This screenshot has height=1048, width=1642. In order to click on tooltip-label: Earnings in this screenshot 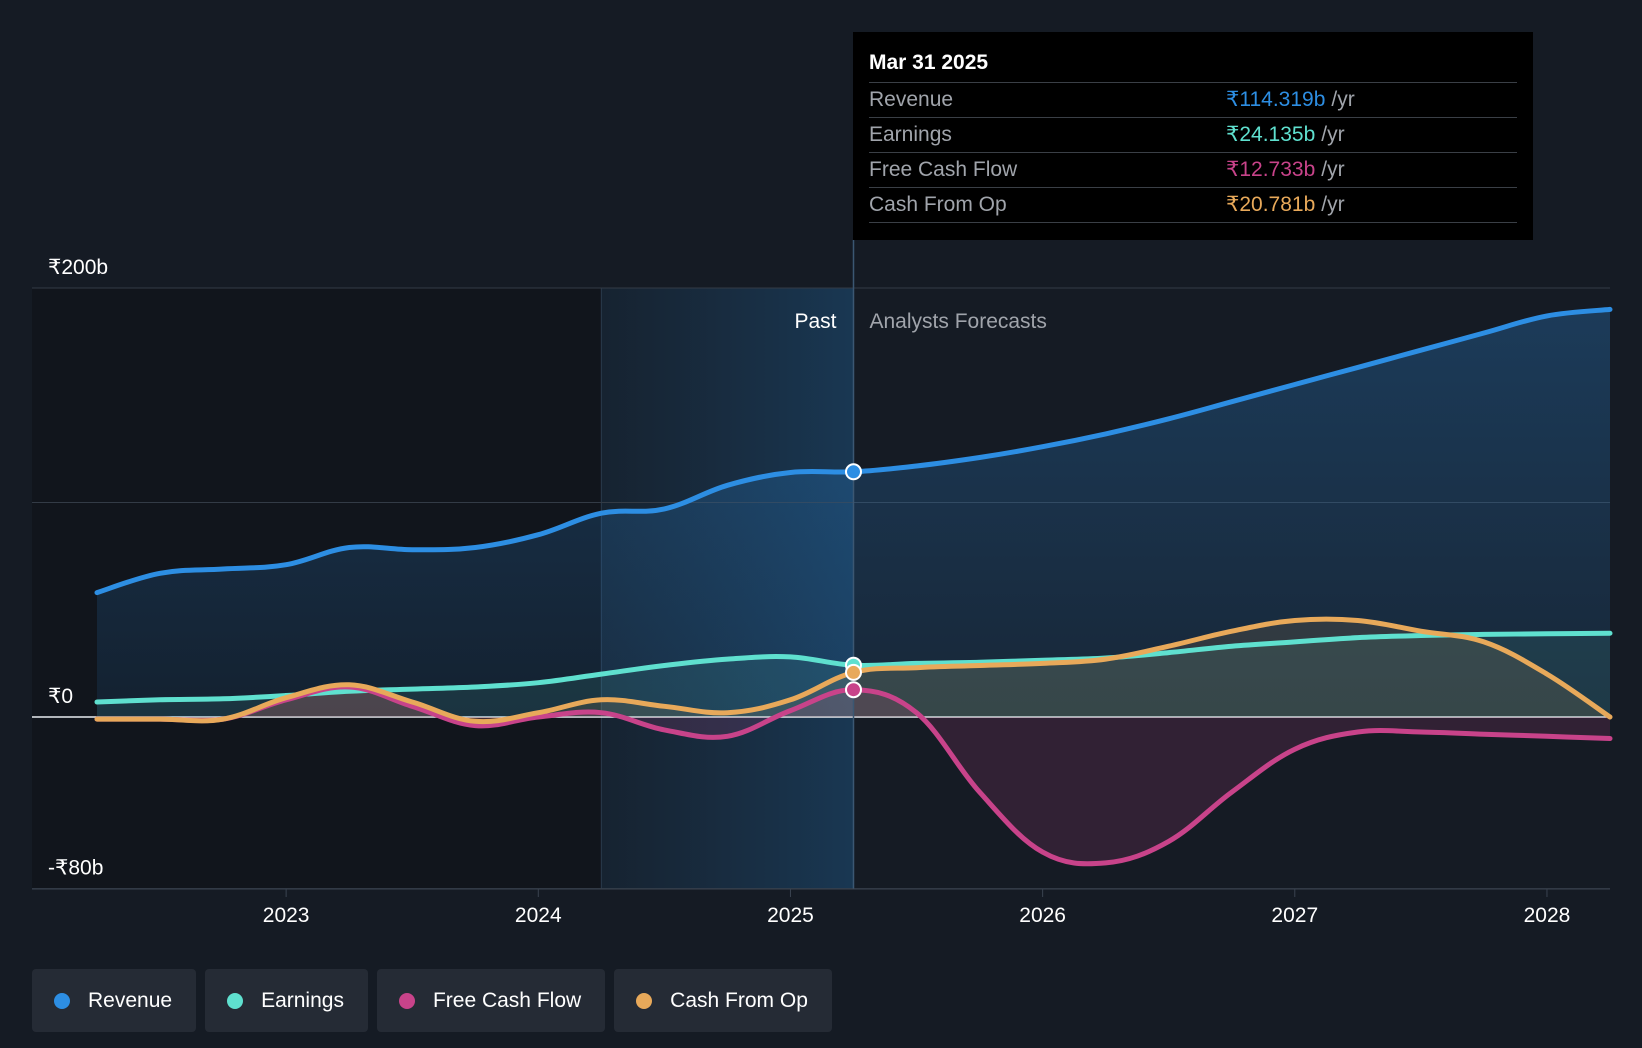, I will do `click(910, 134)`.